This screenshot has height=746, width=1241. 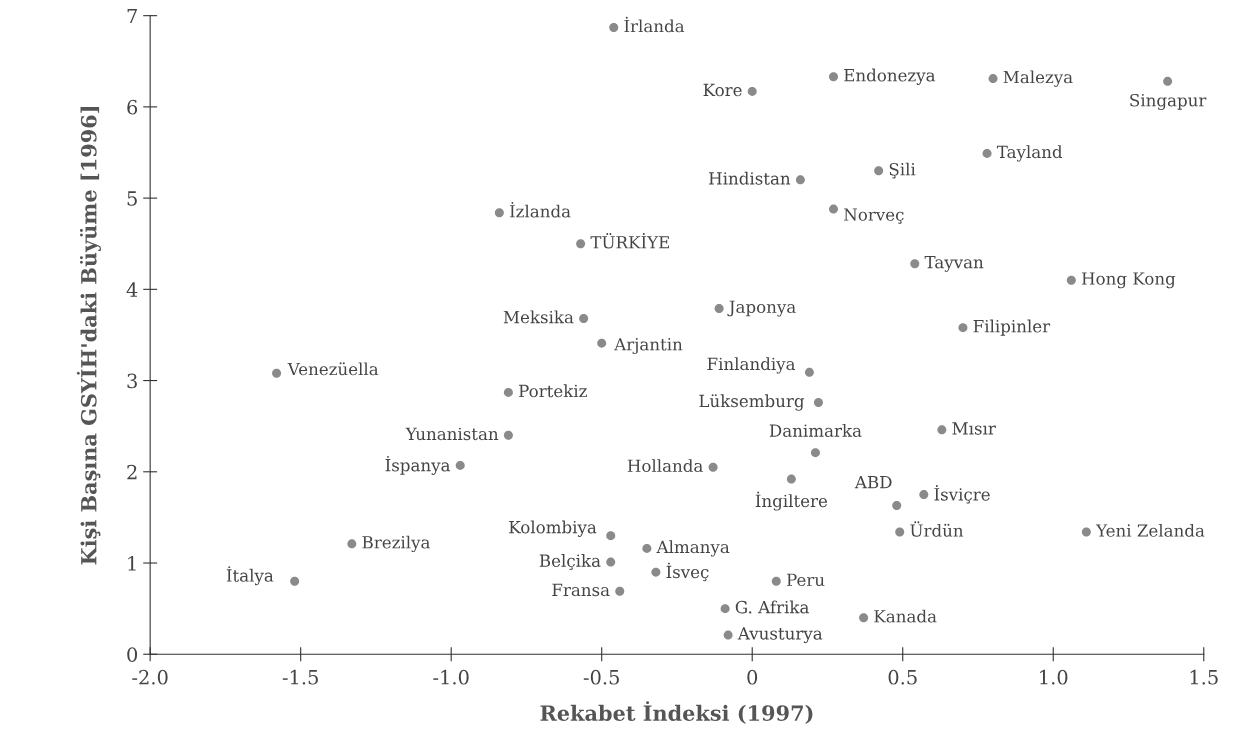 What do you see at coordinates (648, 346) in the screenshot?
I see `series-label: Arjantin` at bounding box center [648, 346].